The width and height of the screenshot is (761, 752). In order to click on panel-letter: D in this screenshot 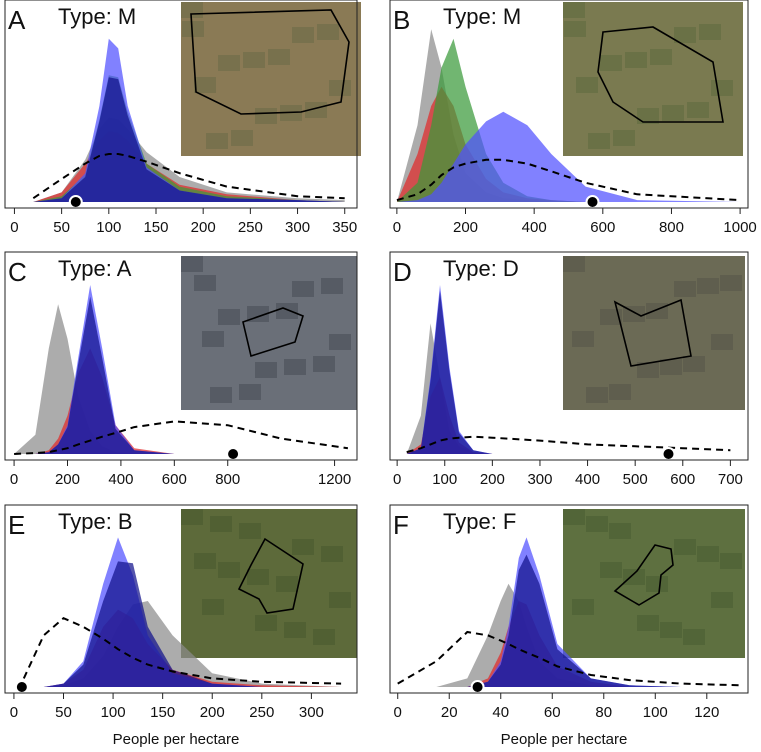, I will do `click(402, 272)`.